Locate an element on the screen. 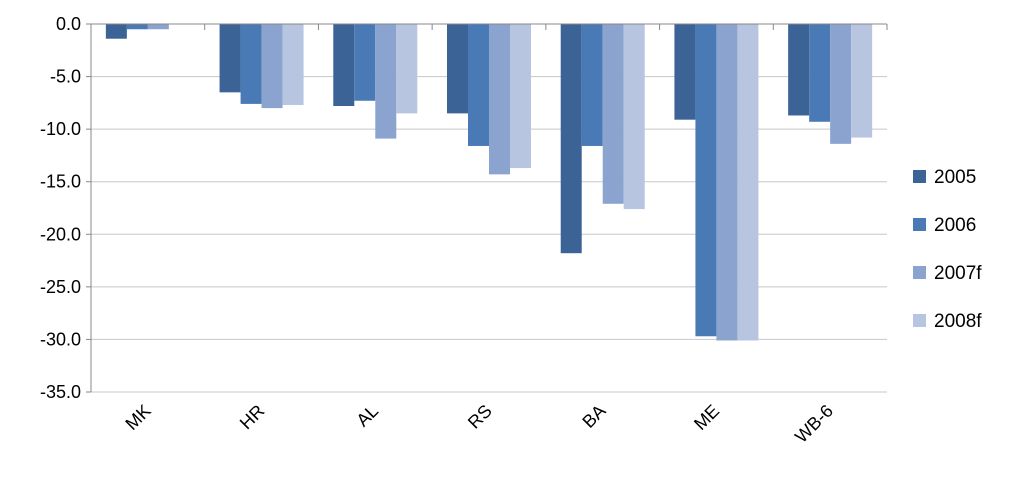 Image resolution: width=1026 pixels, height=477 pixels. y-tick-labels: 0.0 -5.0 -10.0 -15.0 -20.0 -25.0 -30.0 -35.0 is located at coordinates (60, 208).